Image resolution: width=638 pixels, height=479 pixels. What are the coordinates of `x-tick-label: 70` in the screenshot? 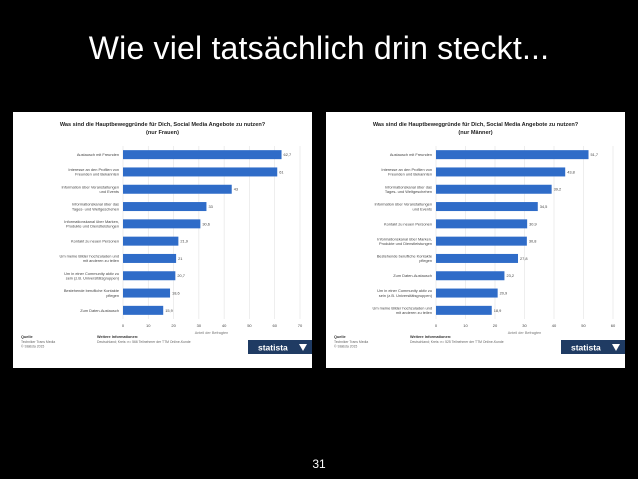 It's located at (300, 325).